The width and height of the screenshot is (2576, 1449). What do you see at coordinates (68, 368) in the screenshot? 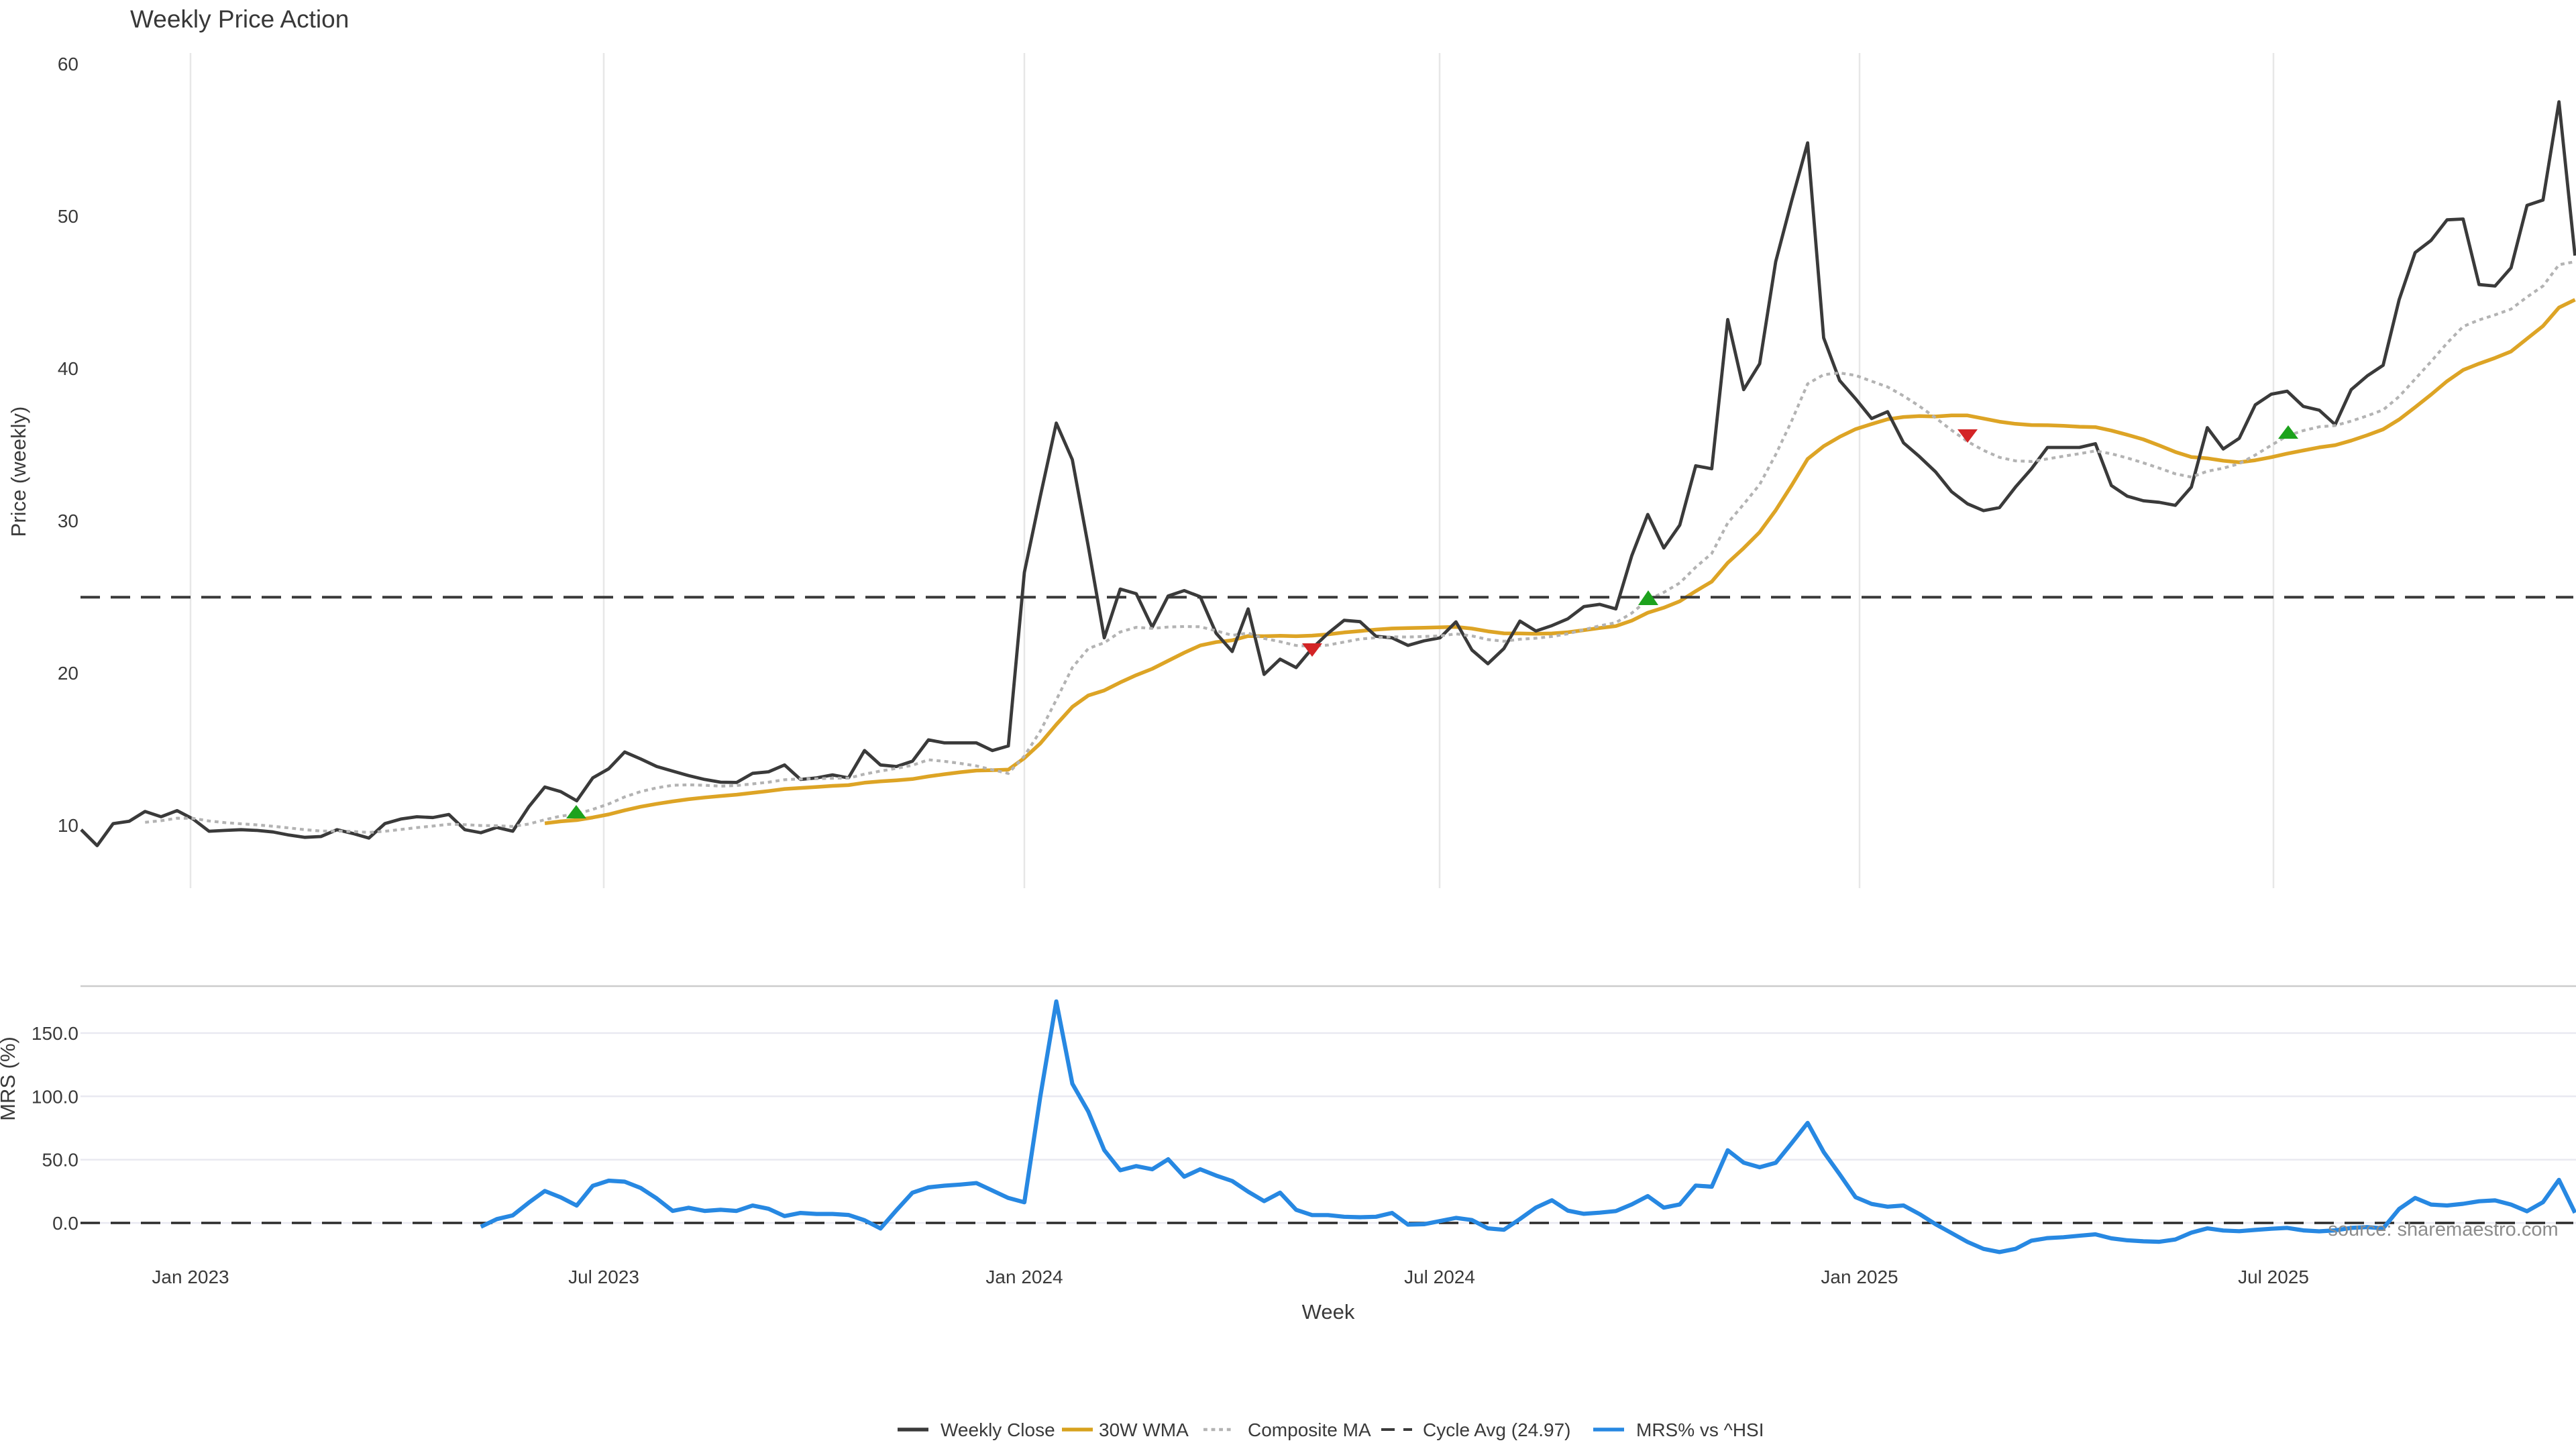
I see `svg-text: 40` at bounding box center [68, 368].